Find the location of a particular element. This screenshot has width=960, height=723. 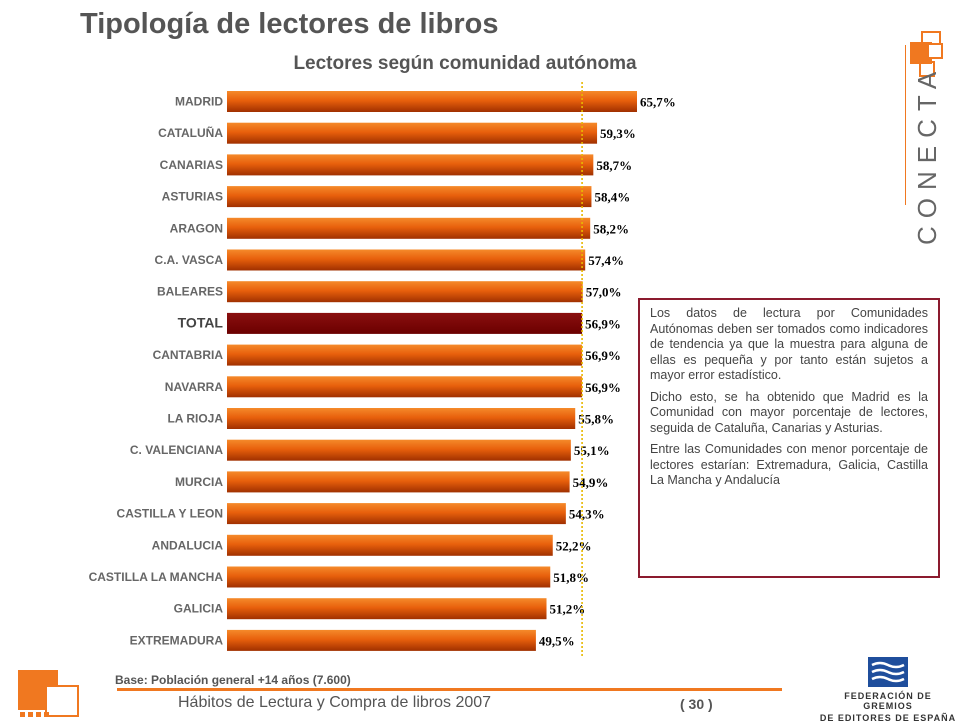

bar-la-rioja is located at coordinates (401, 418).